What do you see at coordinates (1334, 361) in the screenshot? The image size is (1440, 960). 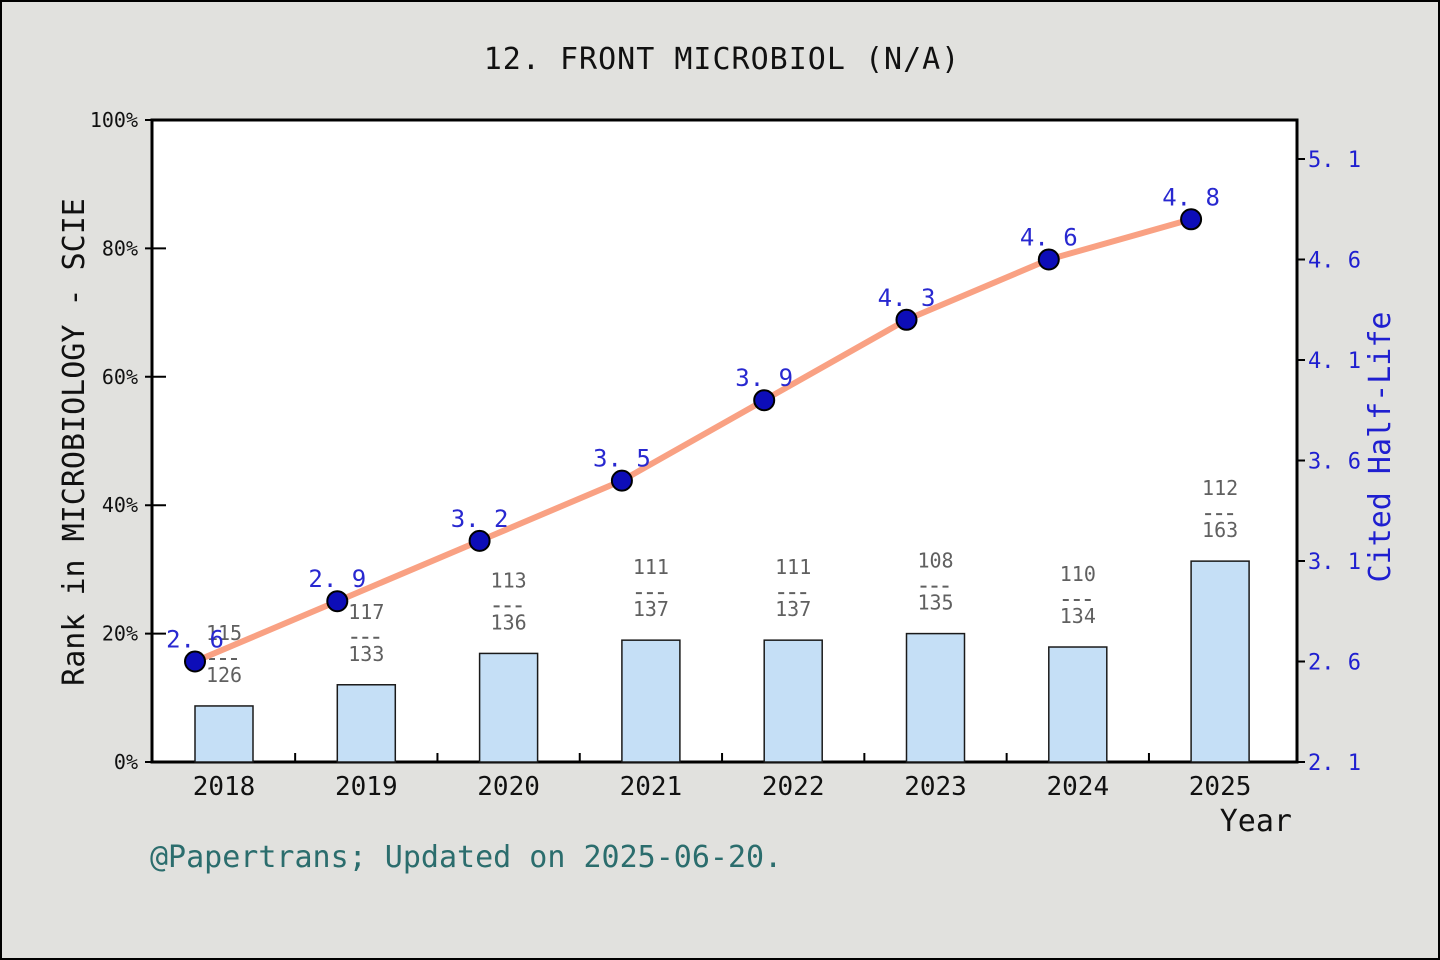 I see `right-tick-label: 4. 1` at bounding box center [1334, 361].